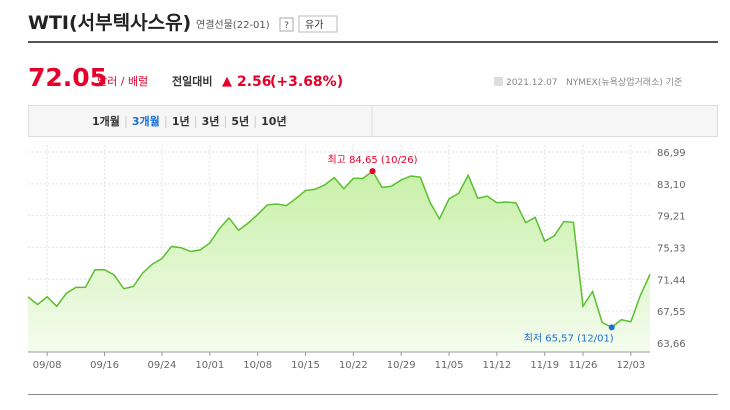 This screenshot has height=410, width=730. Describe the element at coordinates (104, 365) in the screenshot. I see `x-tick-label: 09/16` at that location.